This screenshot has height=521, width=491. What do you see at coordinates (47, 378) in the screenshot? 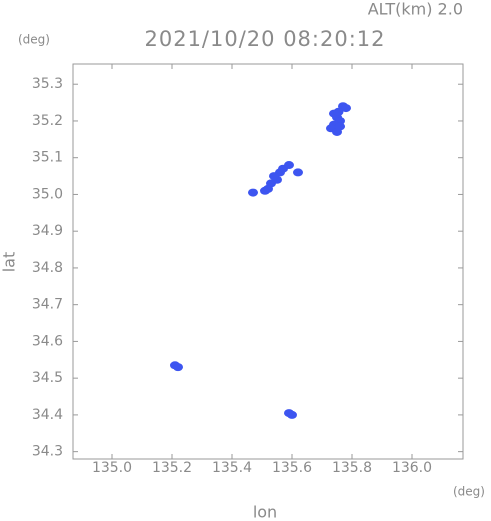
I see `y-tick-label: 34.5` at bounding box center [47, 378].